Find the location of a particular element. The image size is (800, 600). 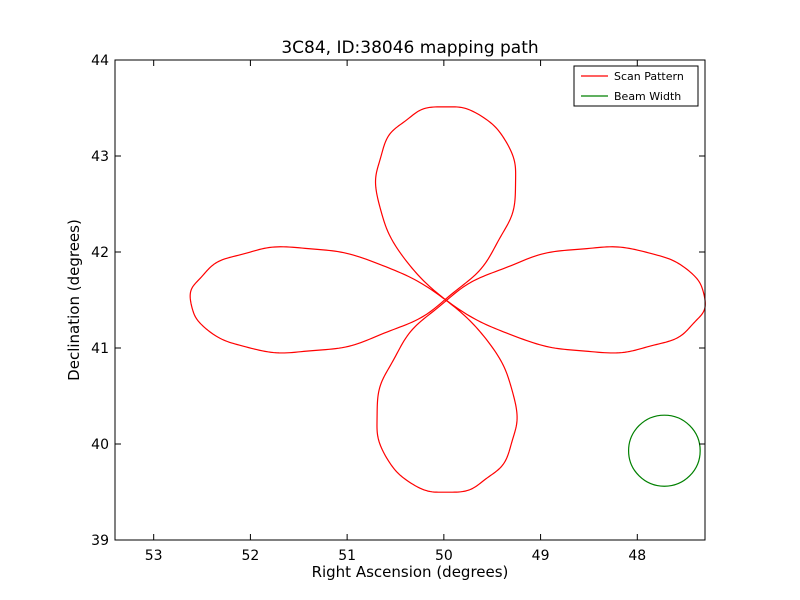

y-axis-label: Declination (degrees) is located at coordinates (74, 300).